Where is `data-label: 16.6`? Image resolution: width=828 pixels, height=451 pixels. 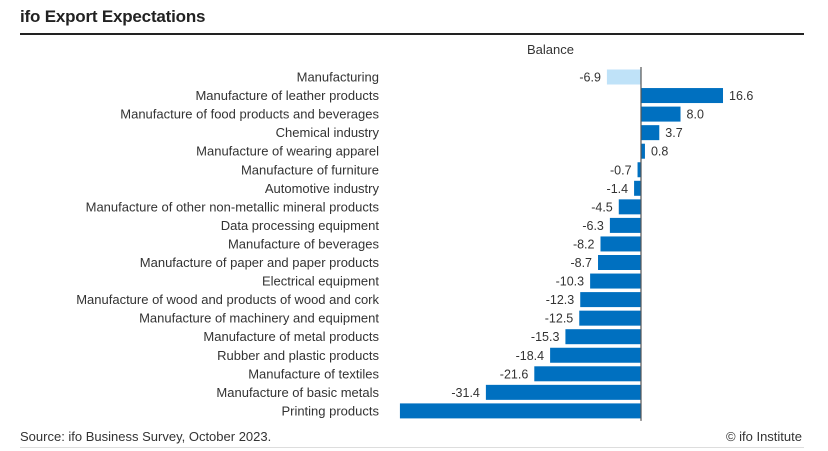
data-label: 16.6 is located at coordinates (741, 96).